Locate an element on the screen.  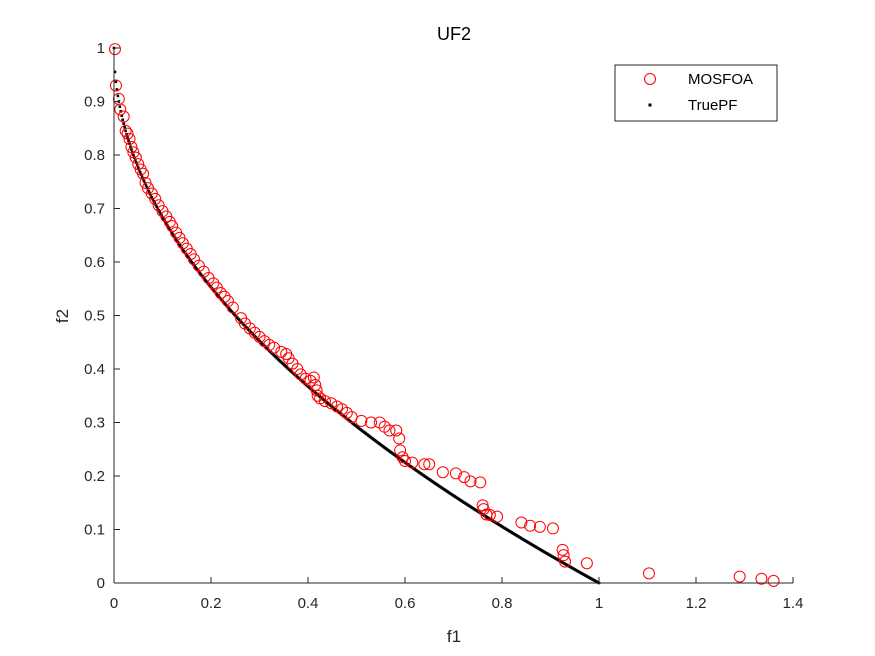
x-tick-label: 0.2 is located at coordinates (211, 603).